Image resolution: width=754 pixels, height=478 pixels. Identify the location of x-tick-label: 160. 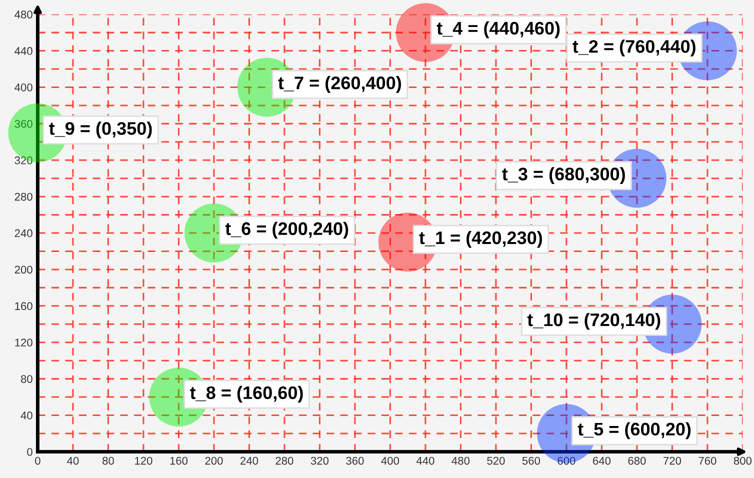
(179, 460).